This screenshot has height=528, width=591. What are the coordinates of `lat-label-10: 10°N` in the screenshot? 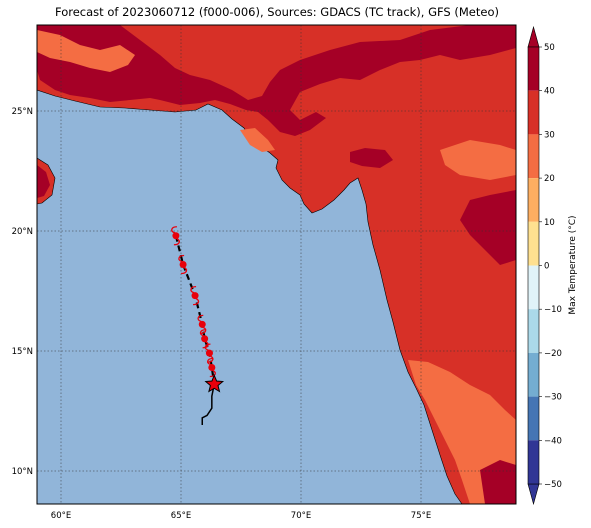 It's located at (22, 472).